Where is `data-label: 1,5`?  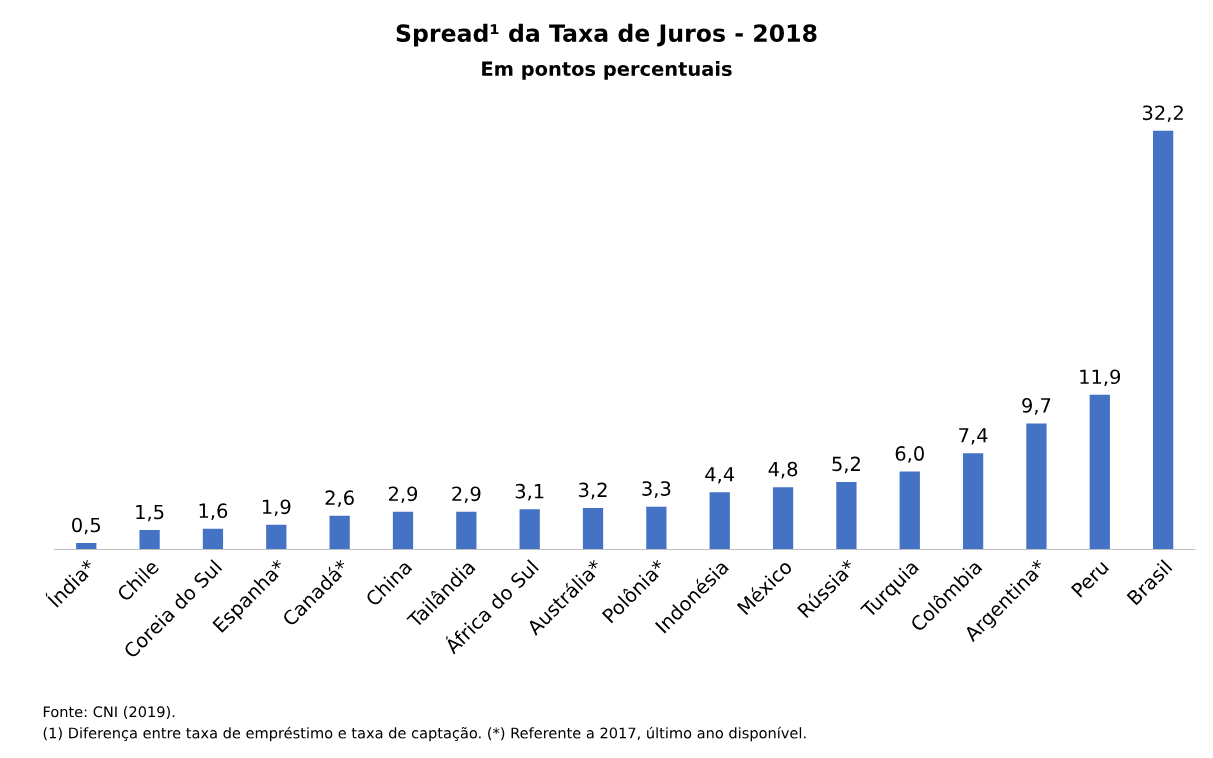
data-label: 1,5 is located at coordinates (150, 513).